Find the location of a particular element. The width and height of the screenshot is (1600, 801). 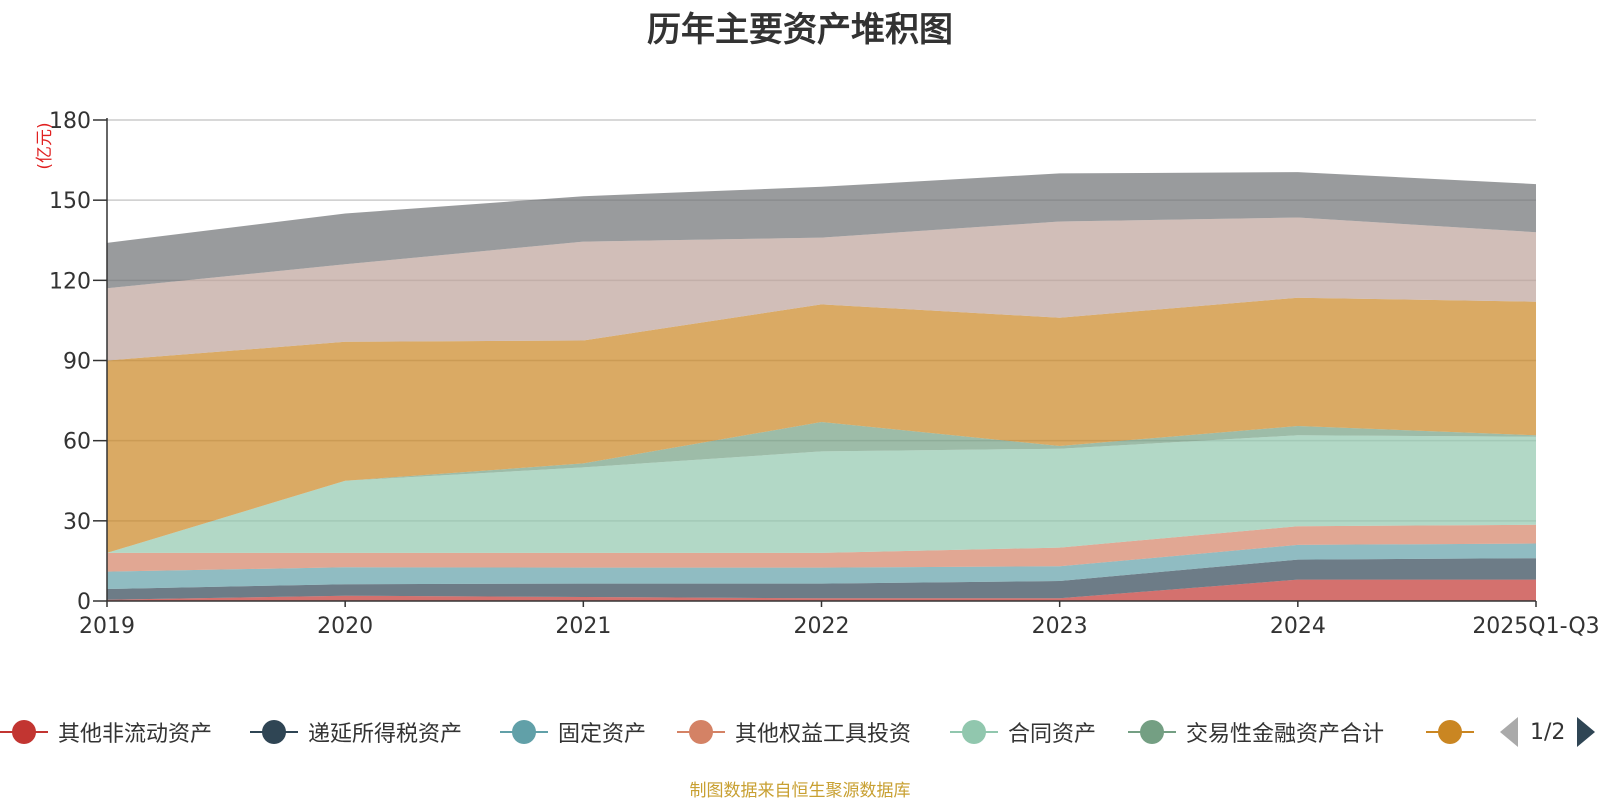

legend-label: 合同资产 is located at coordinates (1052, 734).